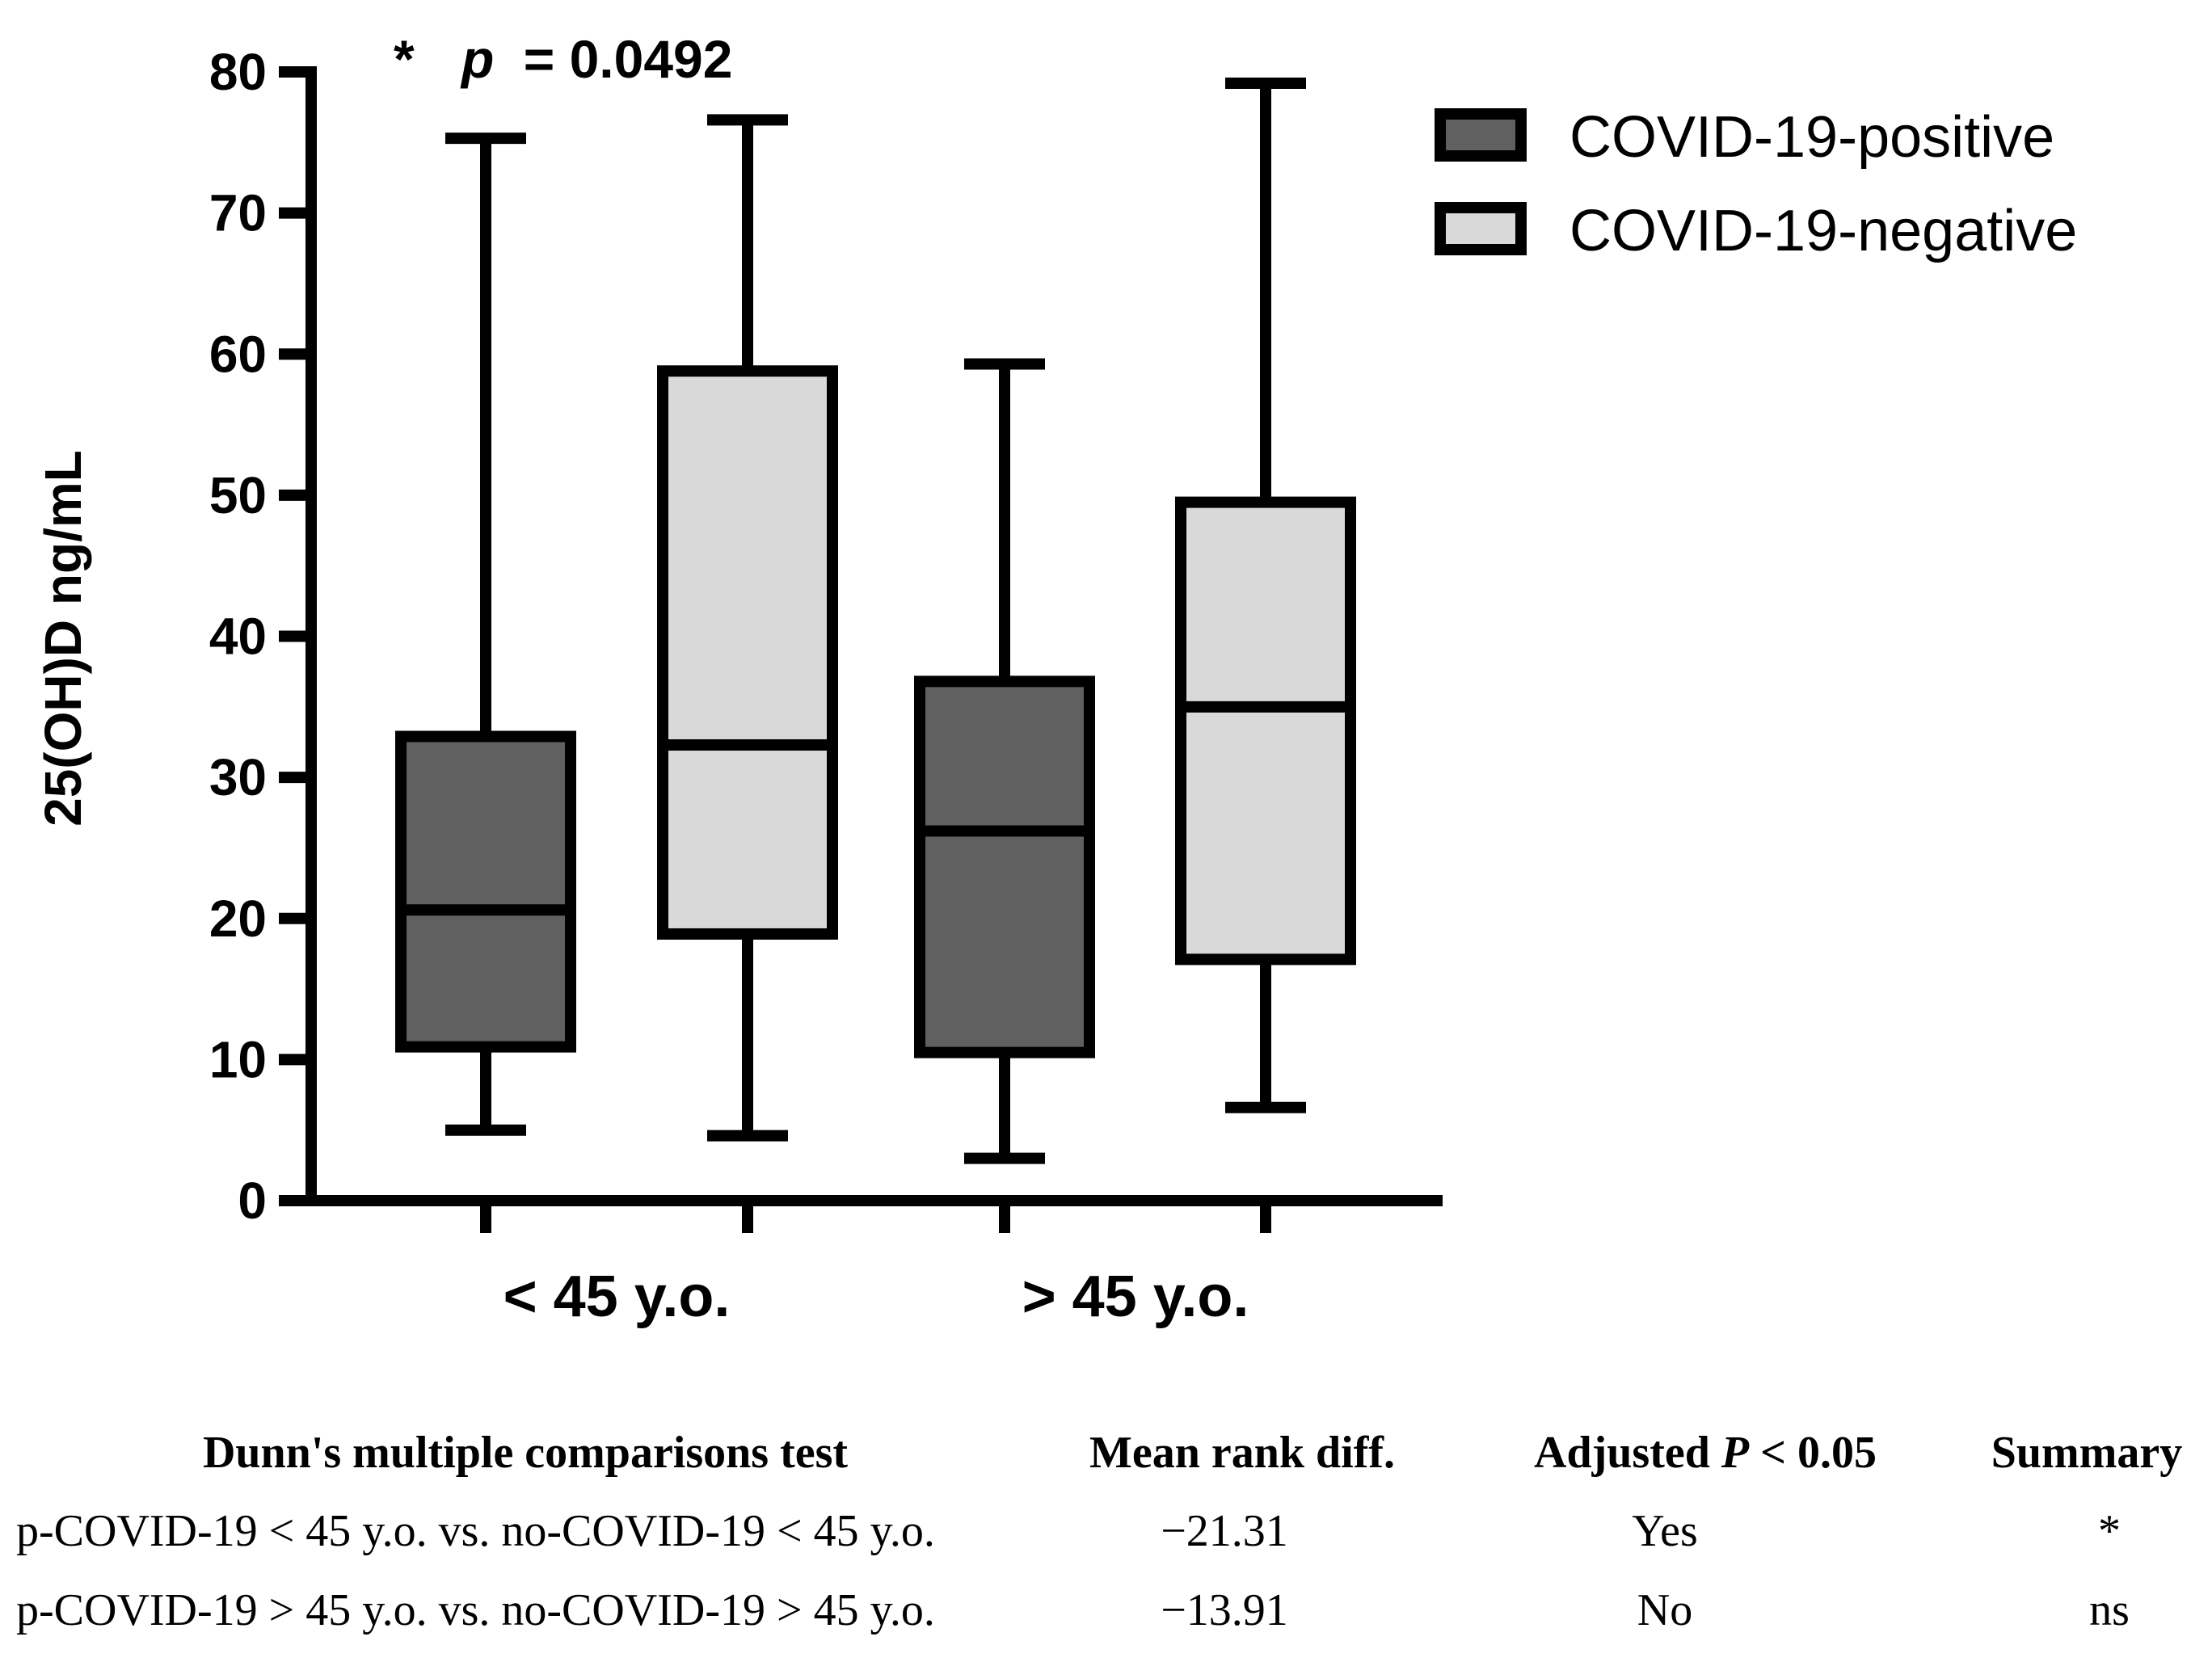 The height and width of the screenshot is (1662, 2212). What do you see at coordinates (477, 59) in the screenshot?
I see `p-label: p` at bounding box center [477, 59].